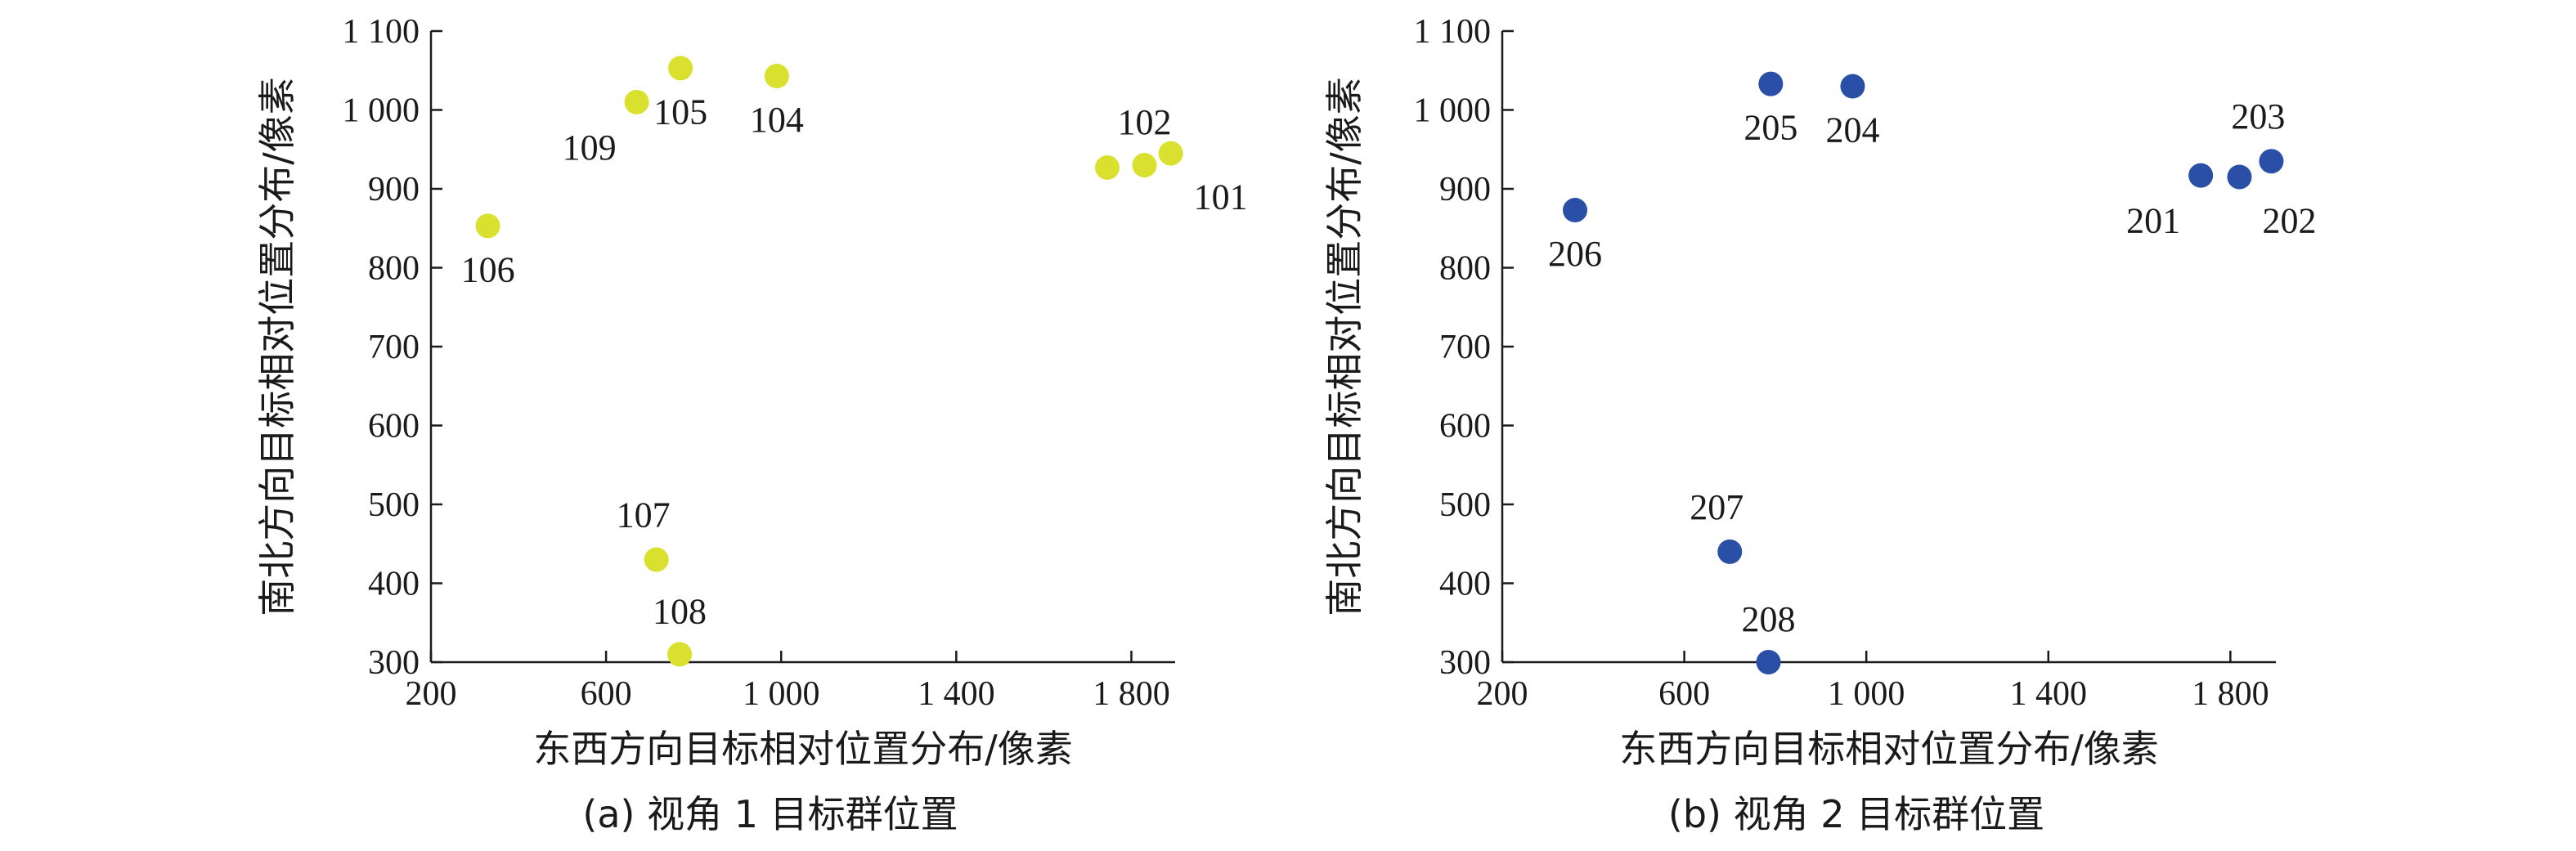 This screenshot has height=851, width=2576. I want to click on panel-caption: (a) 视角 1 目标群位置, so click(770, 814).